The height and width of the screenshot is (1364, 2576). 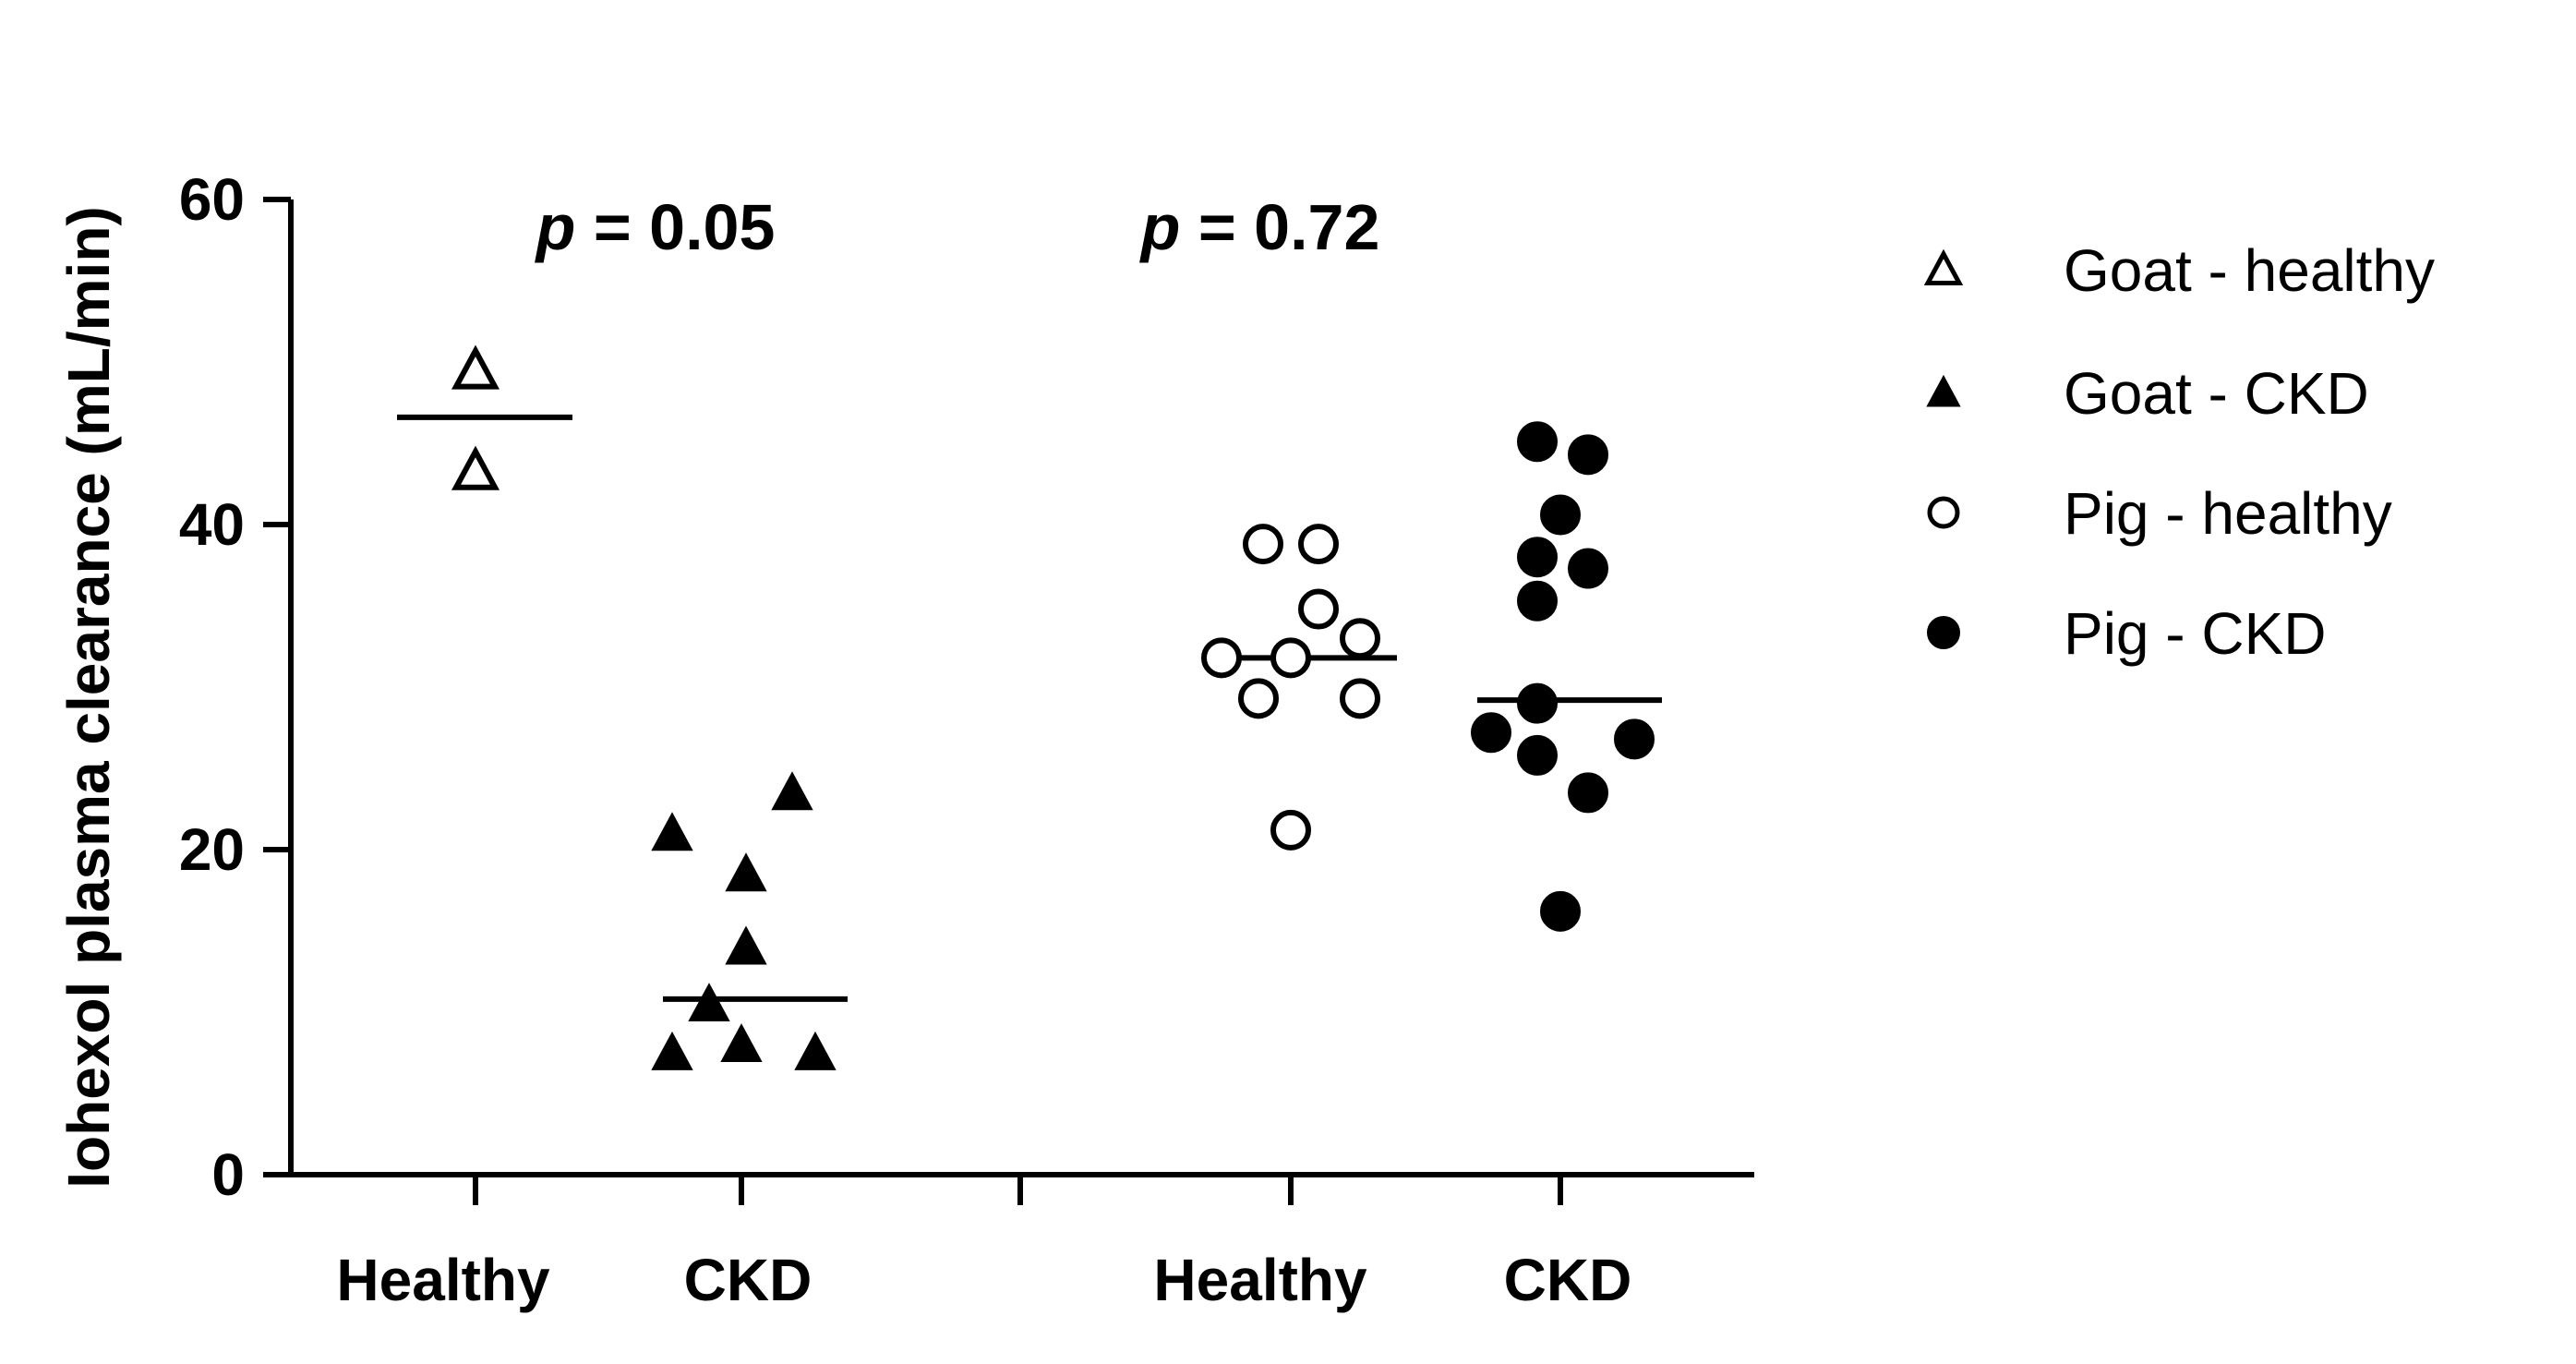 I want to click on p-value-label: p = 0.05, so click(x=655, y=227).